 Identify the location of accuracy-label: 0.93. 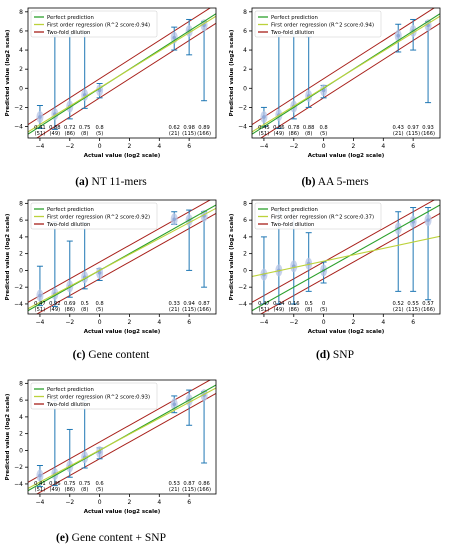
(428, 128).